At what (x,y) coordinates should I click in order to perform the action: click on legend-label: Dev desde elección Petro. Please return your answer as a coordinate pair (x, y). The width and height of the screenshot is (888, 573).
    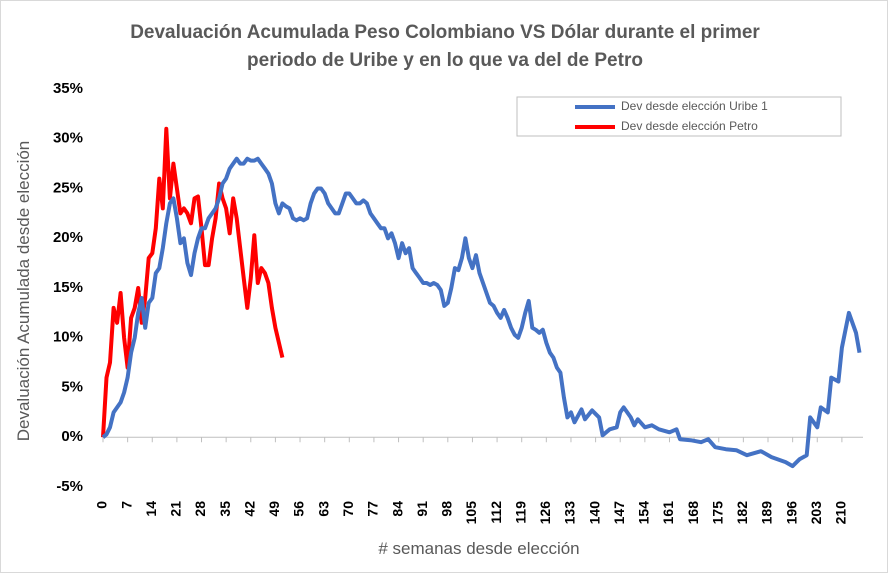
    Looking at the image, I should click on (689, 126).